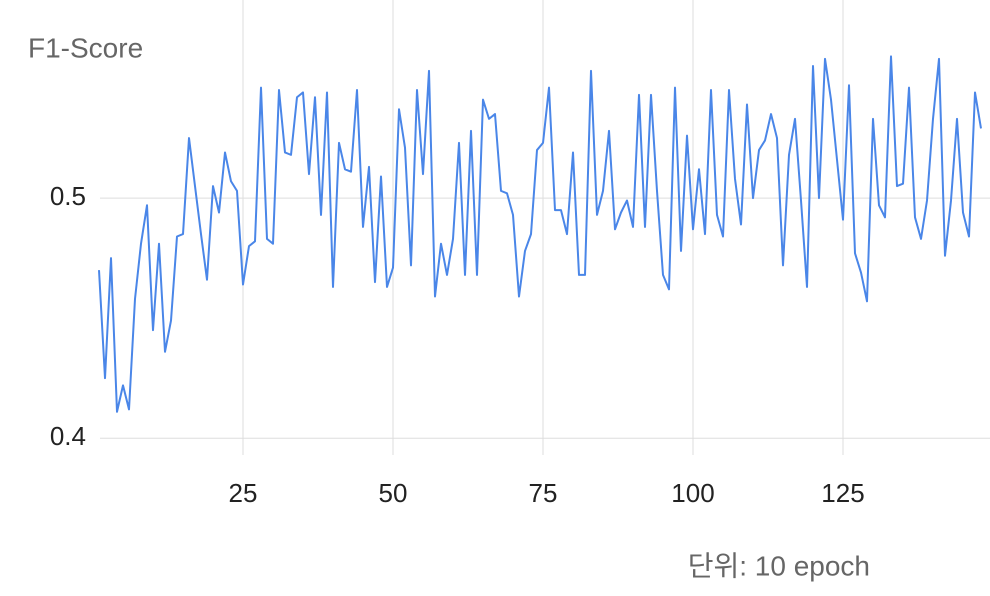 The height and width of the screenshot is (596, 990). I want to click on x-tick-label: 25, so click(243, 493).